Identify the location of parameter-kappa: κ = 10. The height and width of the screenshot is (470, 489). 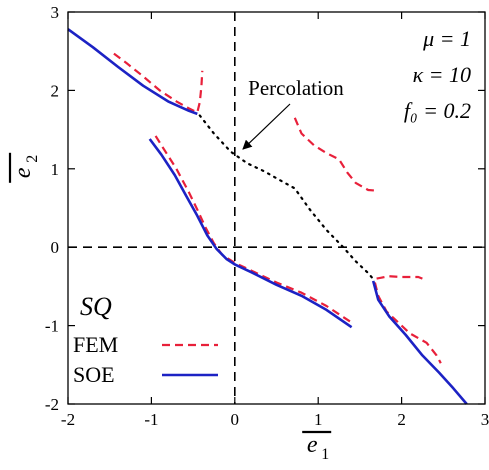
(442, 74).